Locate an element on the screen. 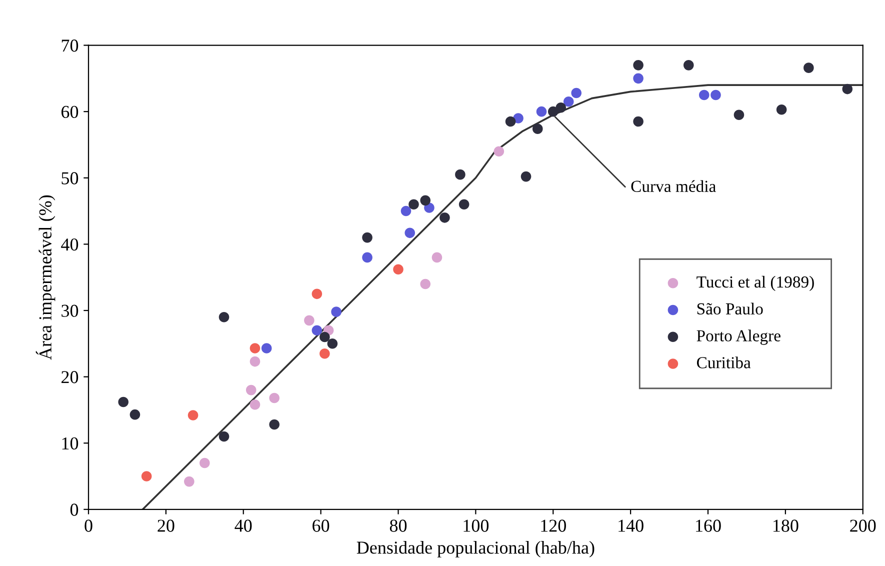 The height and width of the screenshot is (566, 885). y-tick-label: 60 is located at coordinates (70, 112).